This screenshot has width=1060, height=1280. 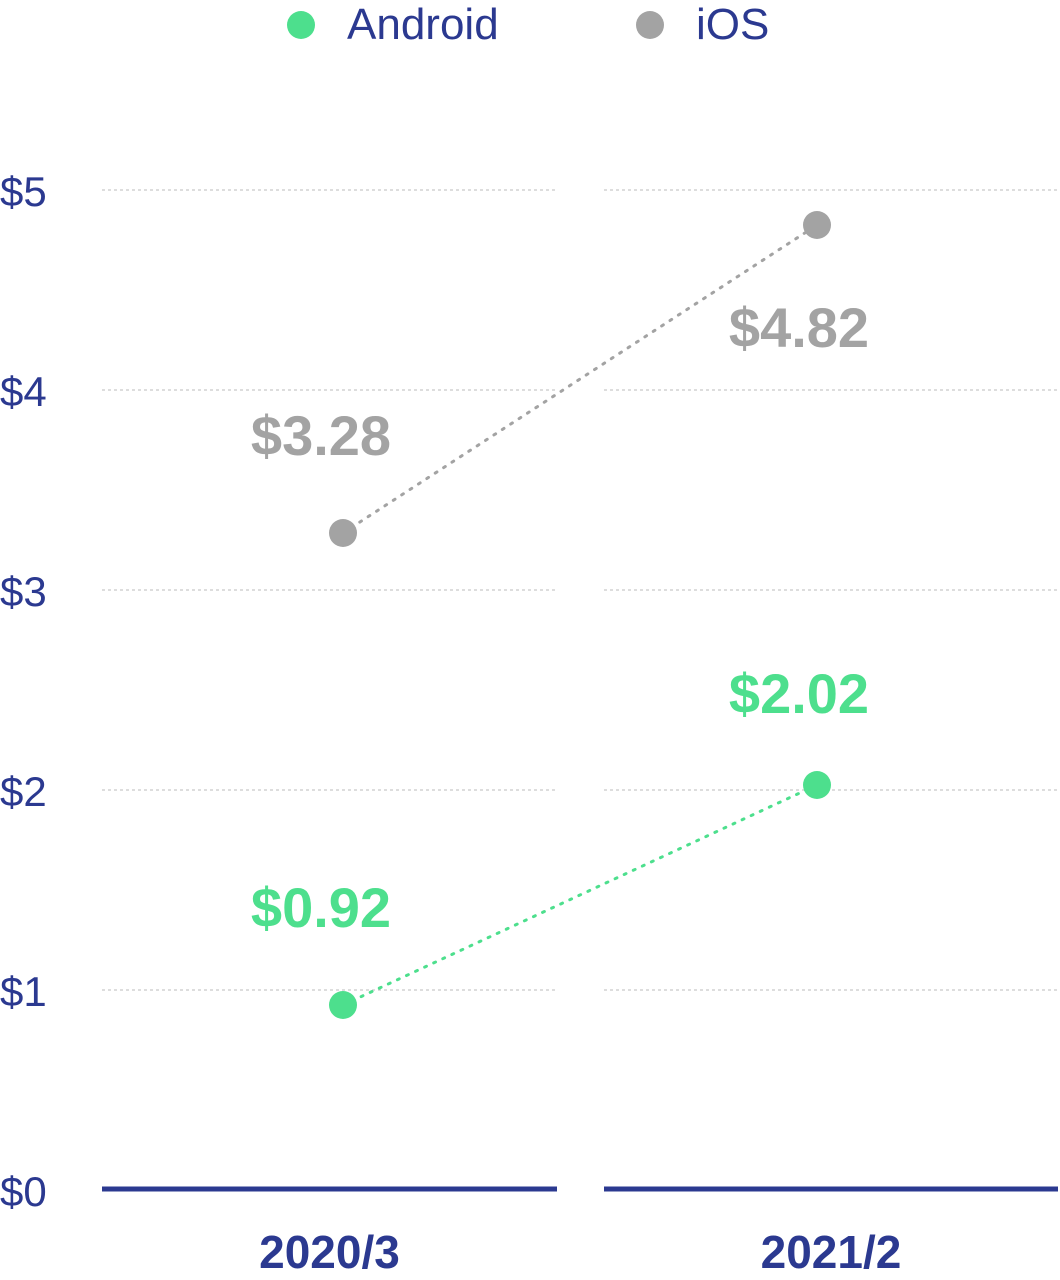 I want to click on y-axis: $0 $1 $2 $3 $4 $5, so click(x=23, y=691).